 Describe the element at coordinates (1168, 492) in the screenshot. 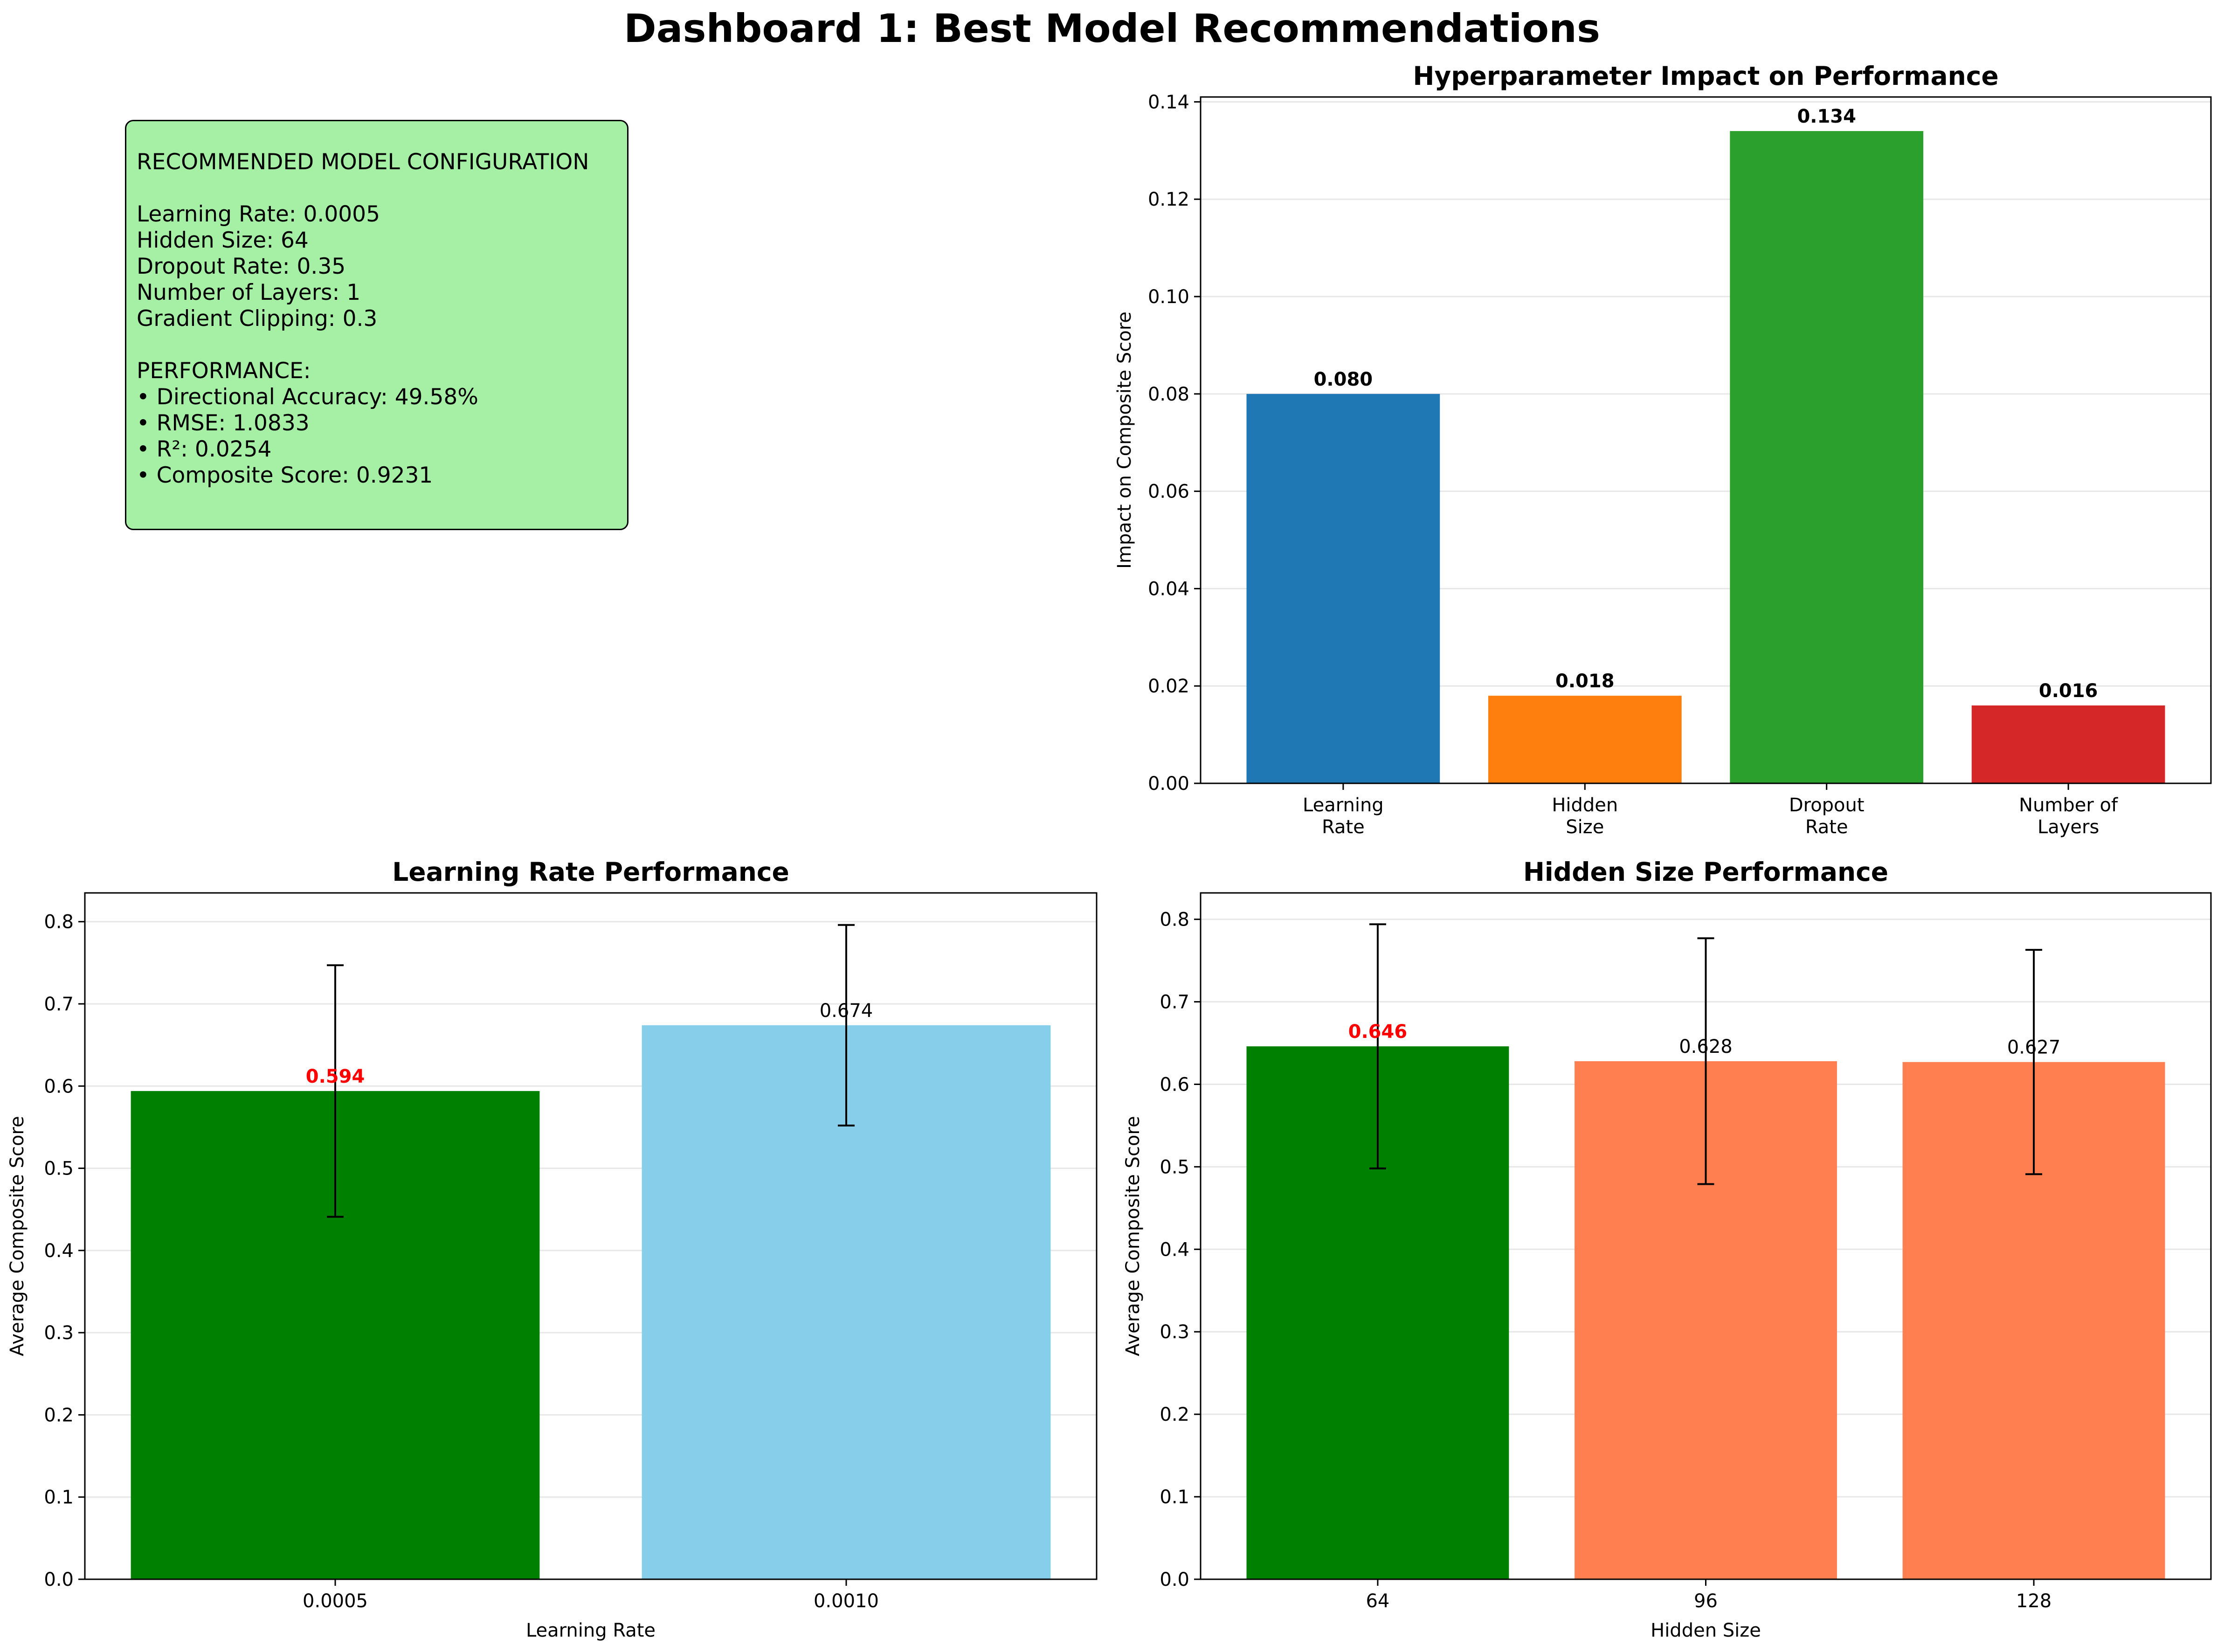

I see `y-tick-label: 0.06` at that location.